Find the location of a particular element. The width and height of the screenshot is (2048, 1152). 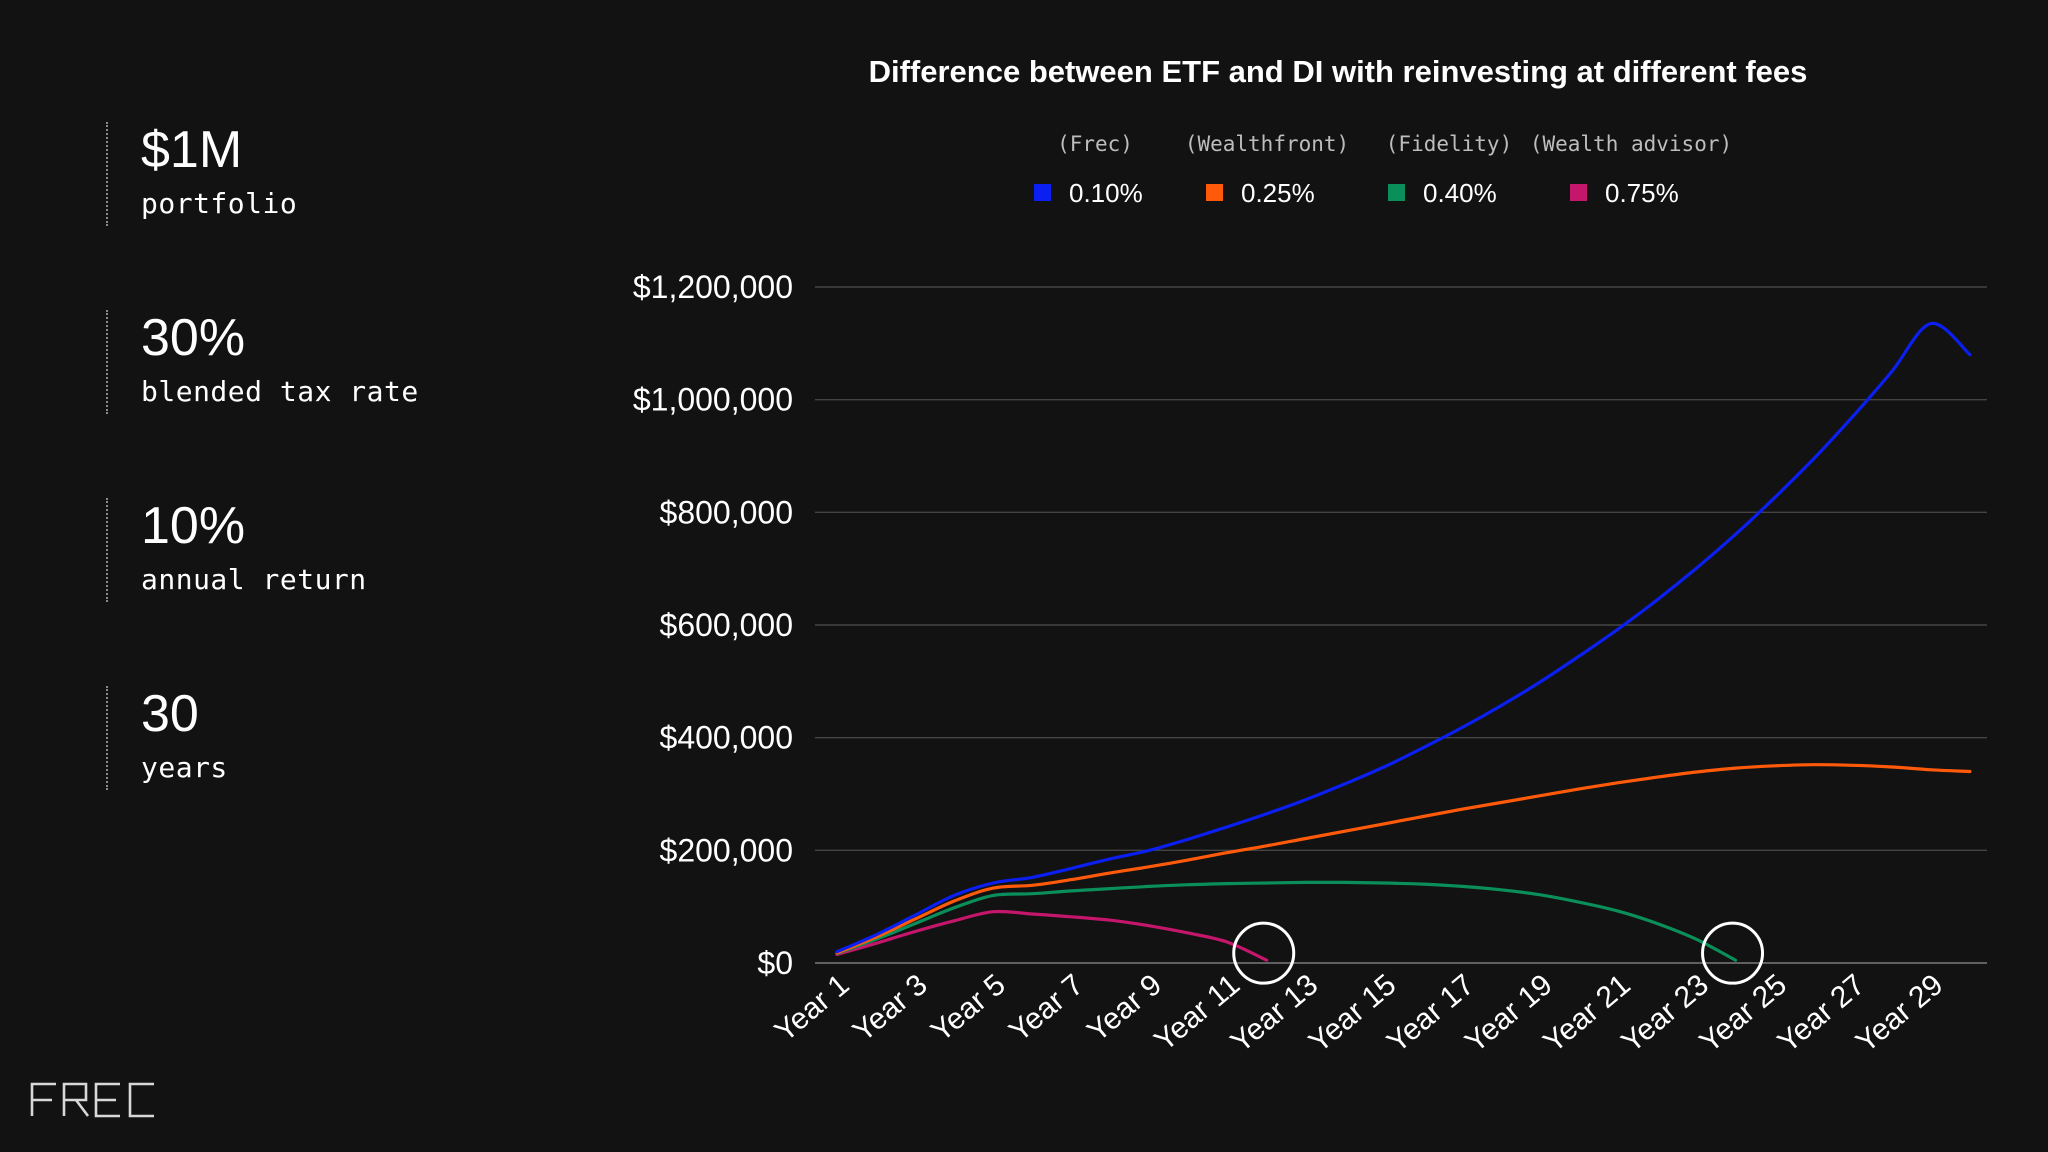

annotations is located at coordinates (1498, 953).